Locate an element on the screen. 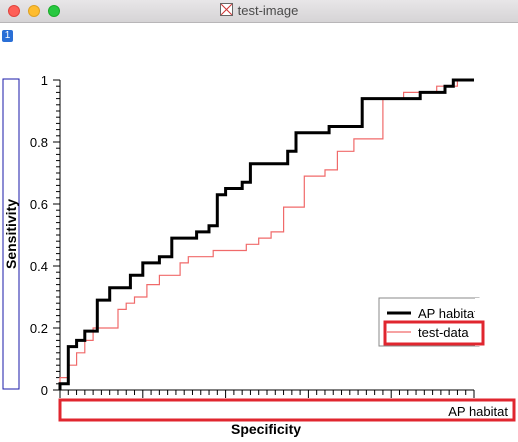 The width and height of the screenshot is (518, 442). y-tick-label: 0.6 is located at coordinates (39, 204).